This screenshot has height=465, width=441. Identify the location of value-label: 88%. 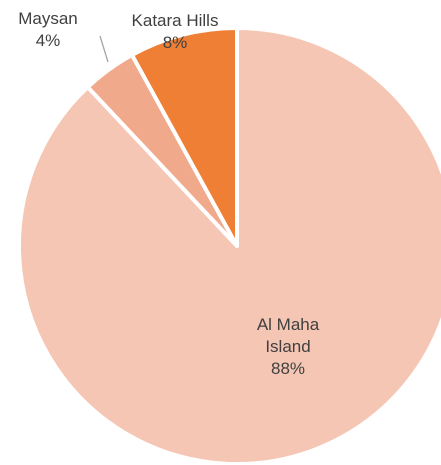
(288, 368).